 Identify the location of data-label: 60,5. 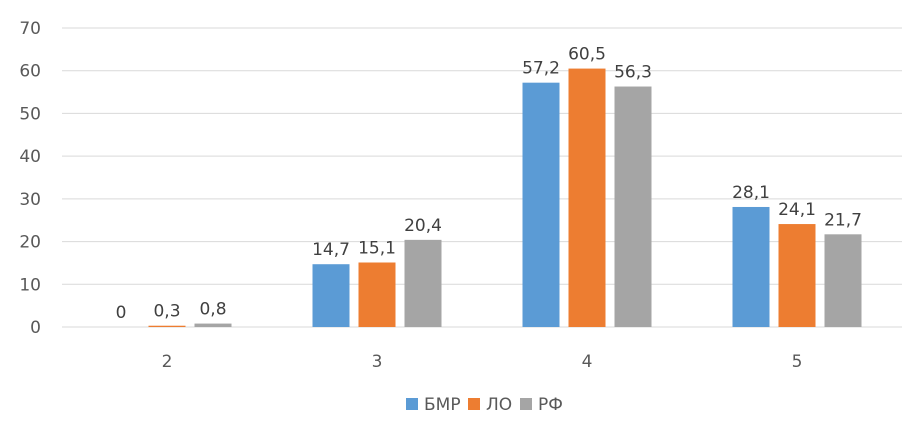
(587, 55).